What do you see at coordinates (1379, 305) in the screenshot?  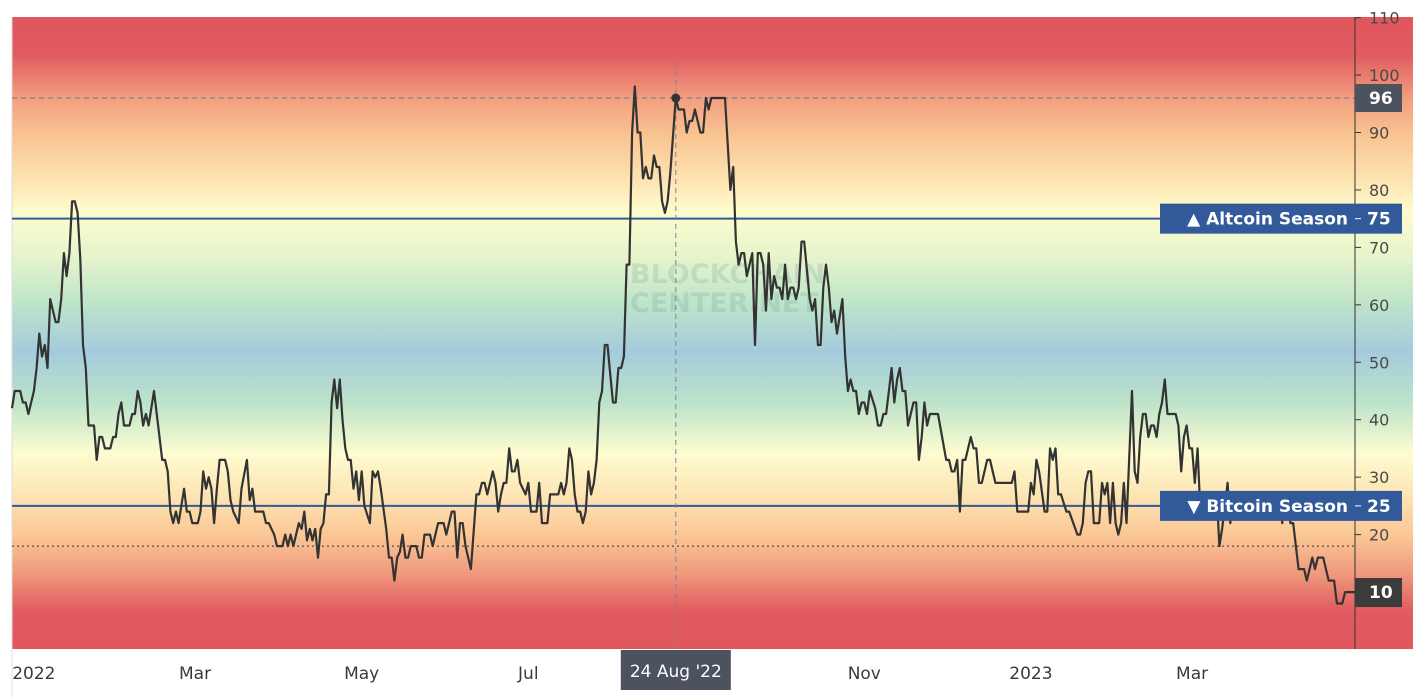 I see `y-tick-label: 60` at bounding box center [1379, 305].